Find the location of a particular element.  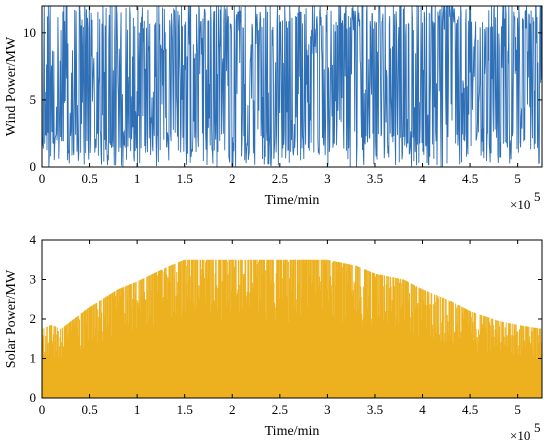

y-tick-label: 5 is located at coordinates (33, 99).